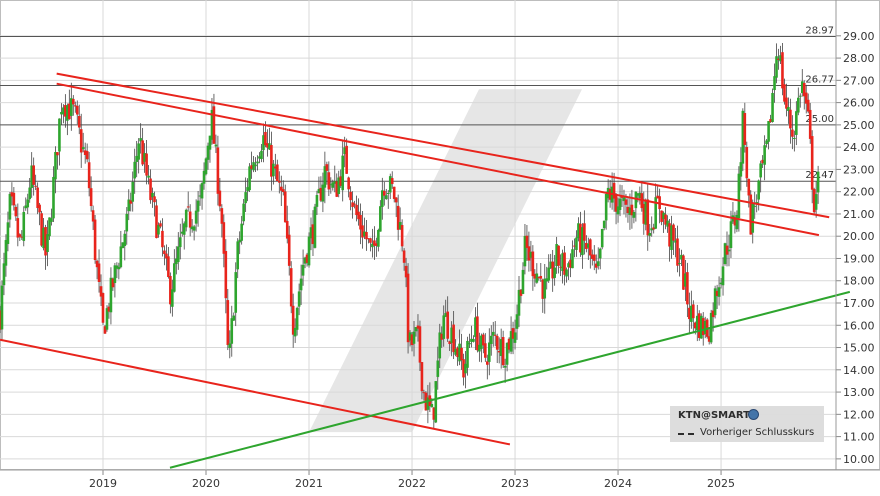  What do you see at coordinates (859, 414) in the screenshot?
I see `y-tick-label: 12.00` at bounding box center [859, 414].